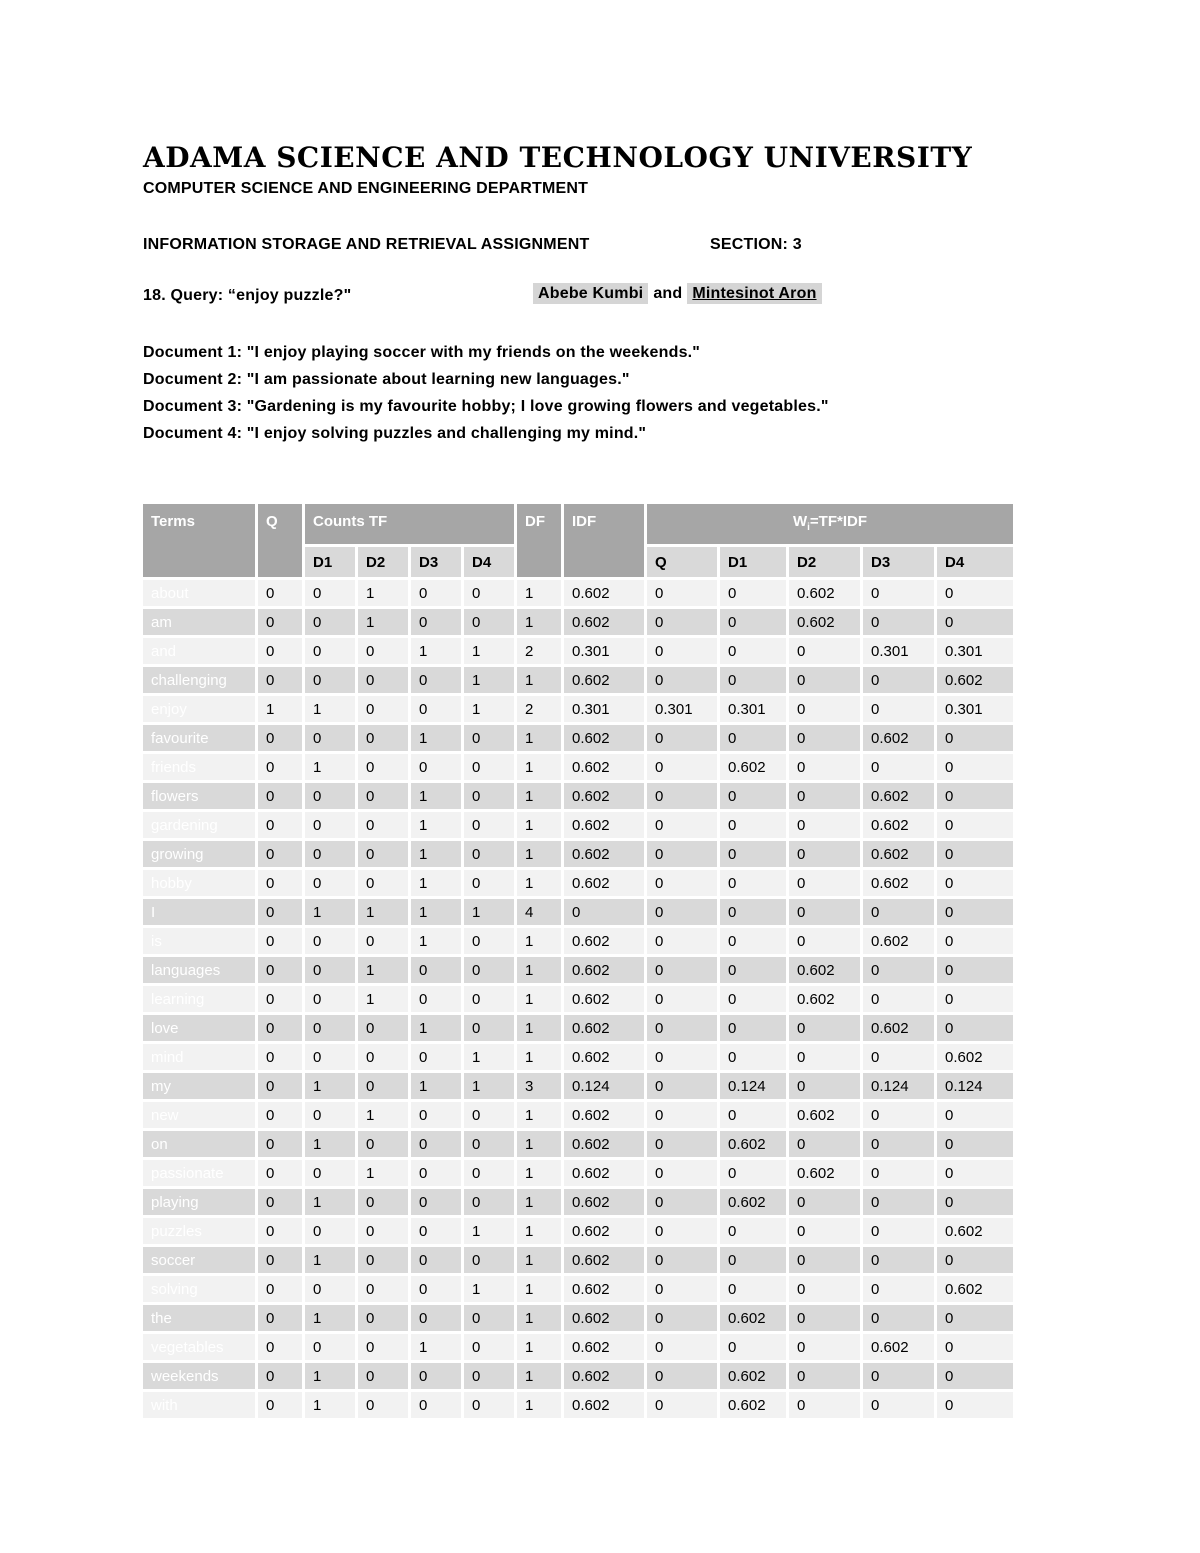 This screenshot has width=1200, height=1553. Describe the element at coordinates (489, 562) in the screenshot. I see `subcol-counts-d4: D4` at that location.